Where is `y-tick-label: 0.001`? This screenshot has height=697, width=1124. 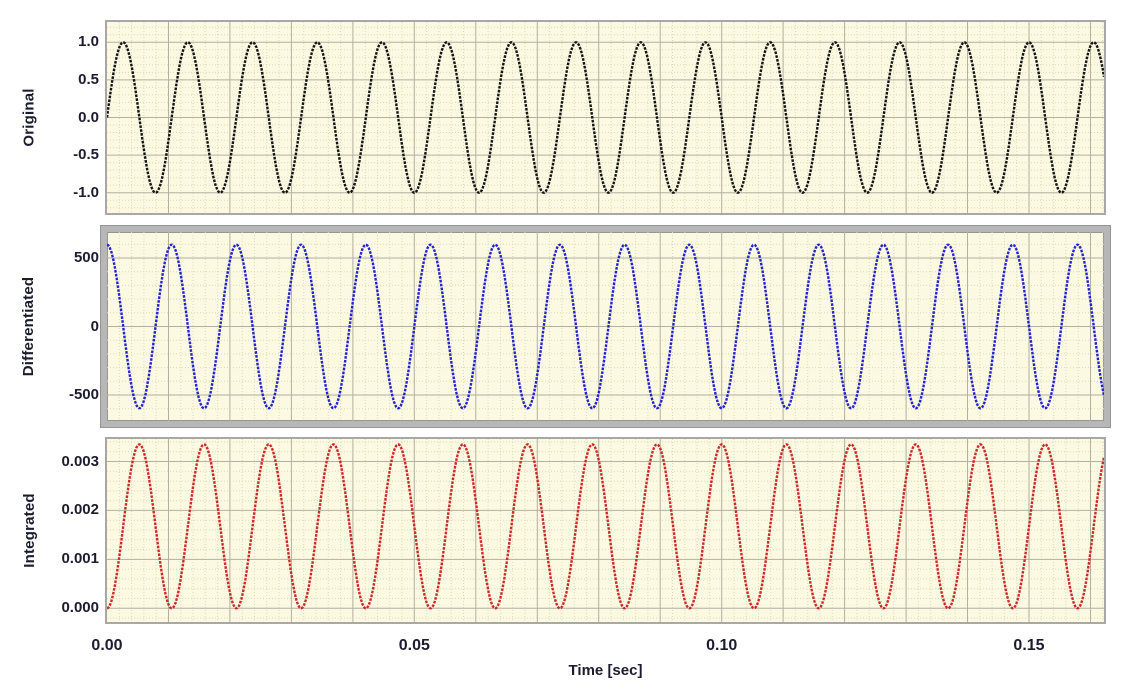
y-tick-label: 0.001 is located at coordinates (80, 559).